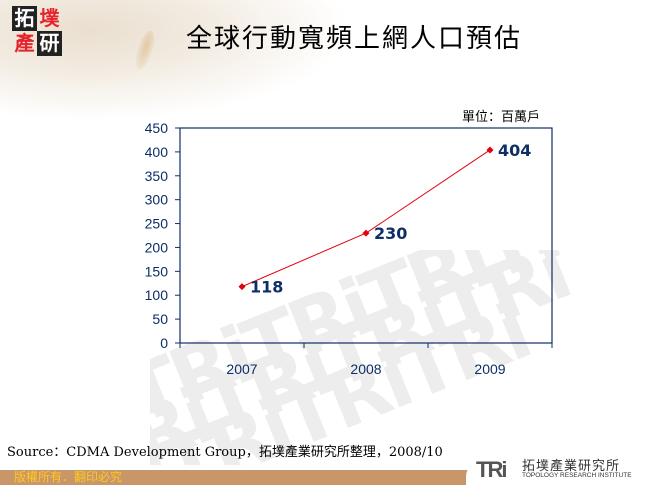 This screenshot has width=650, height=485. What do you see at coordinates (390, 233) in the screenshot?
I see `data-label: 230` at bounding box center [390, 233].